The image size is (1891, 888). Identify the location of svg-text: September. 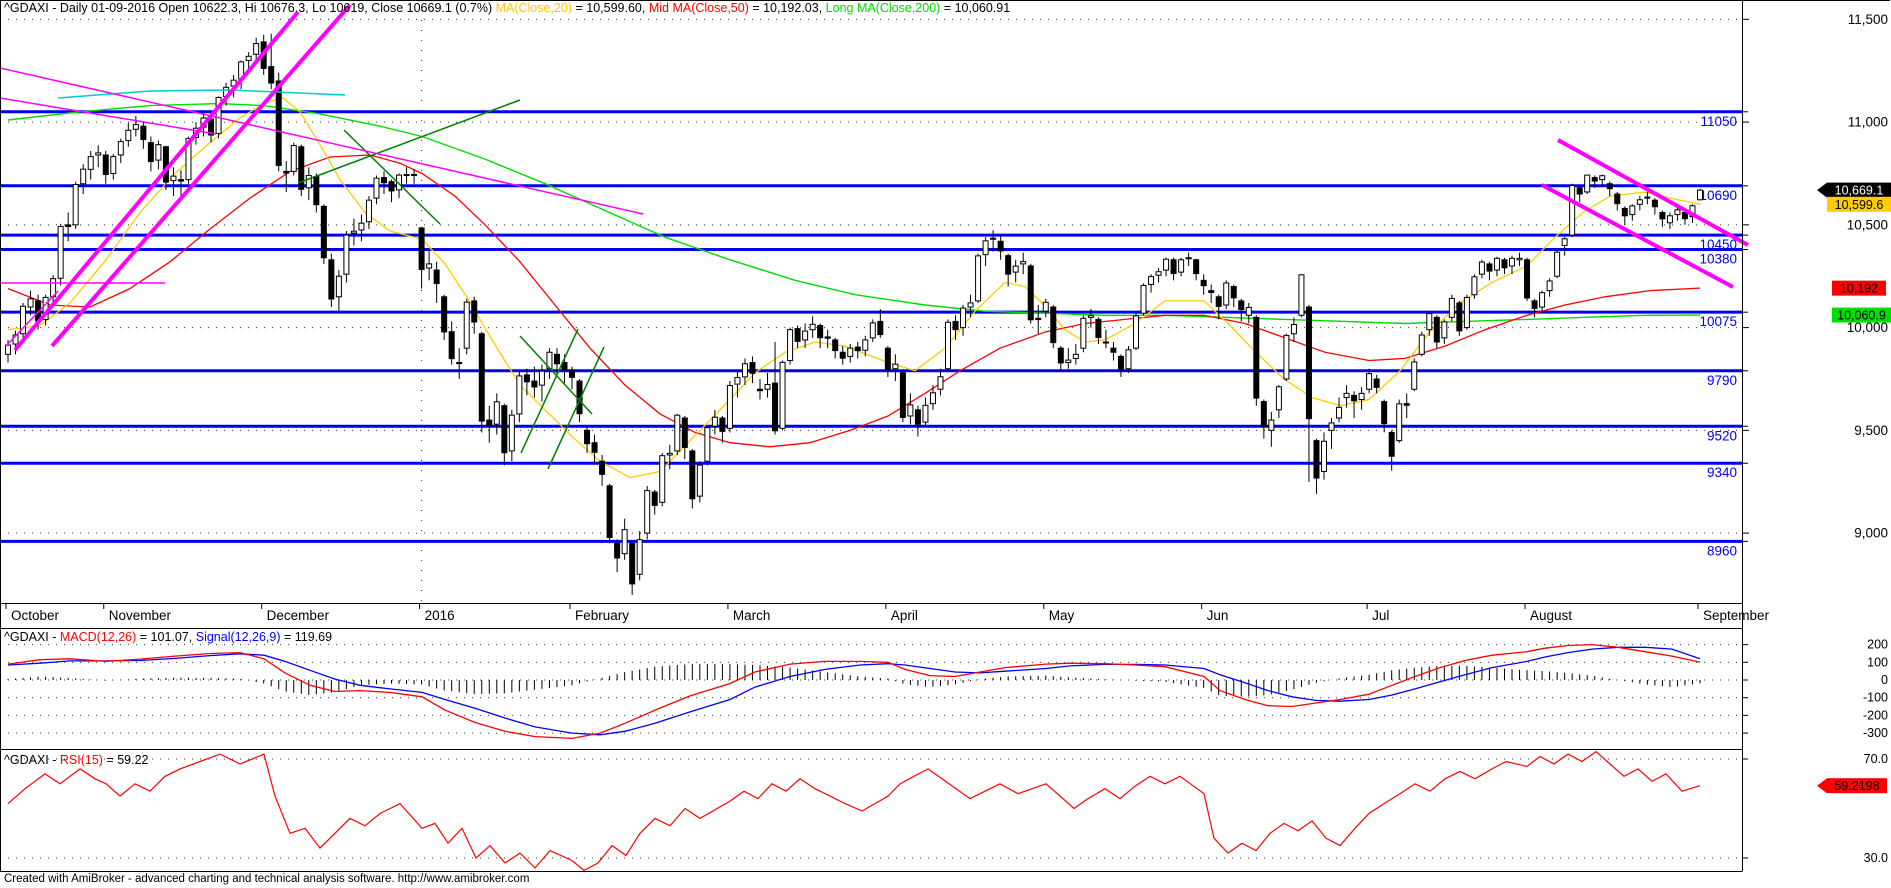
(1736, 615).